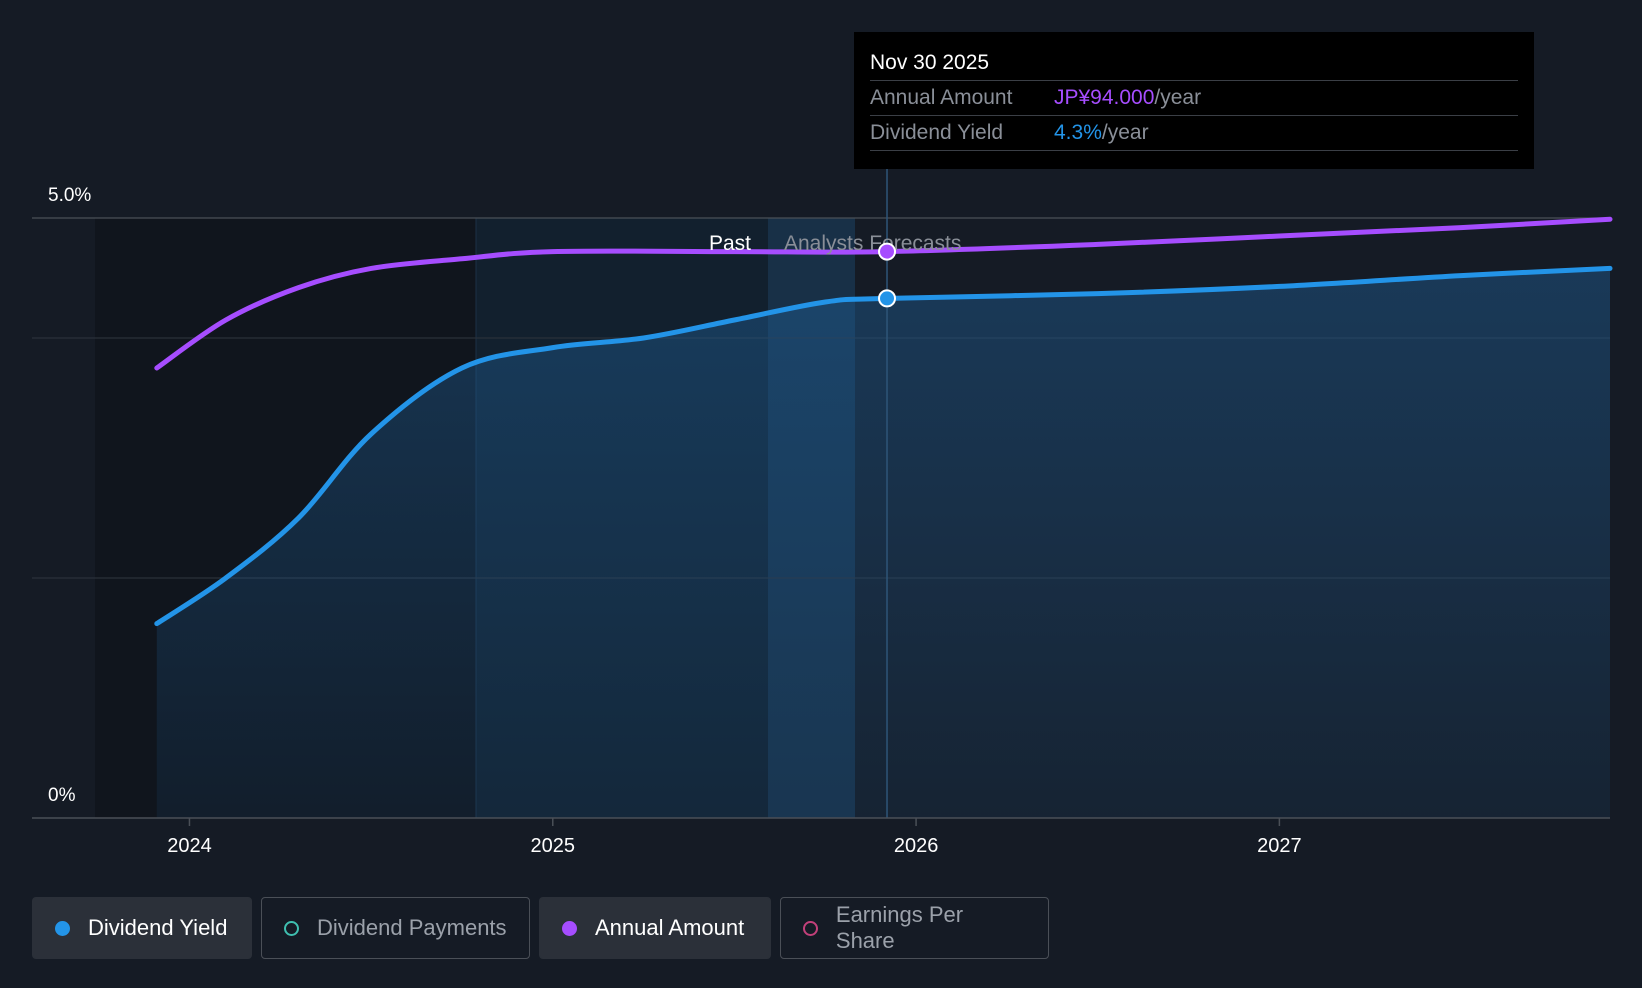 This screenshot has height=988, width=1642. Describe the element at coordinates (872, 243) in the screenshot. I see `forecast-label: Analysts Forecasts` at that location.